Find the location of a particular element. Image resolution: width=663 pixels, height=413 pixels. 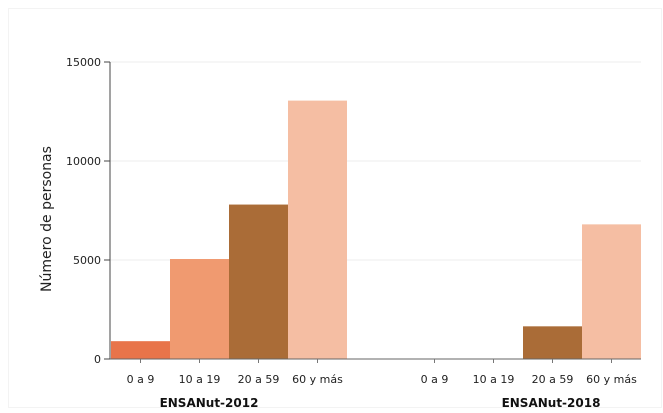

y-tick-label: 0 is located at coordinates (97, 359).